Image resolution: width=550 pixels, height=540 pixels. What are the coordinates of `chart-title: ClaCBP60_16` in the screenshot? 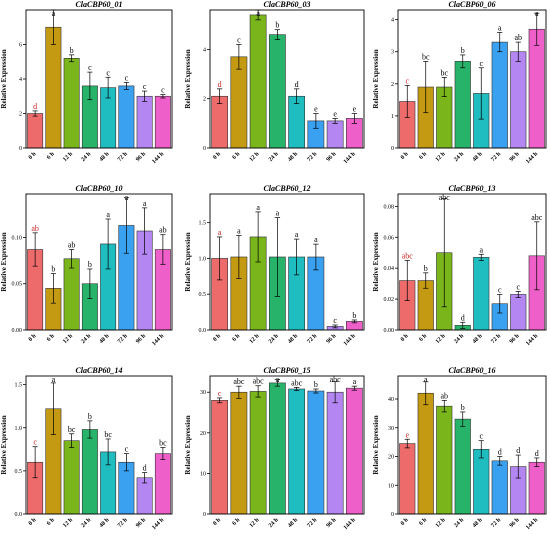 It's located at (471, 370).